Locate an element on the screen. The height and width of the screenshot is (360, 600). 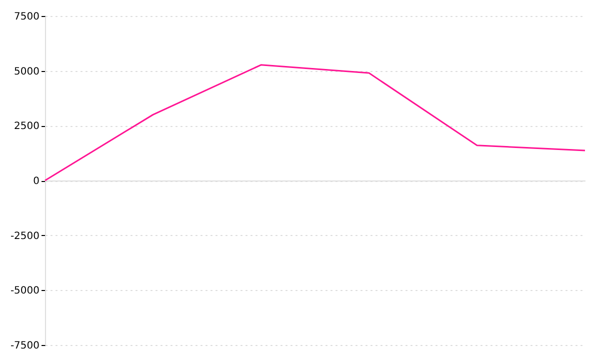
y-tick-label: -7500 is located at coordinates (25, 346).